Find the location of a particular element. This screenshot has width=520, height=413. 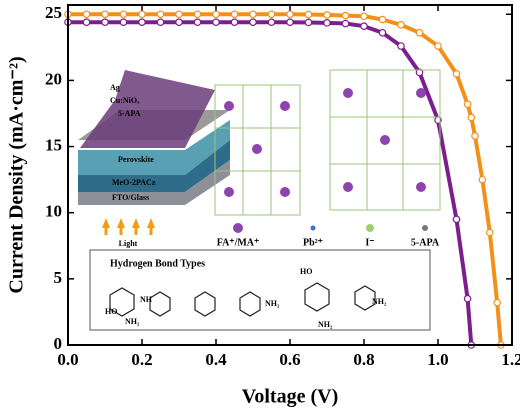

layer-label: Cu:NiOₓ is located at coordinates (125, 100).